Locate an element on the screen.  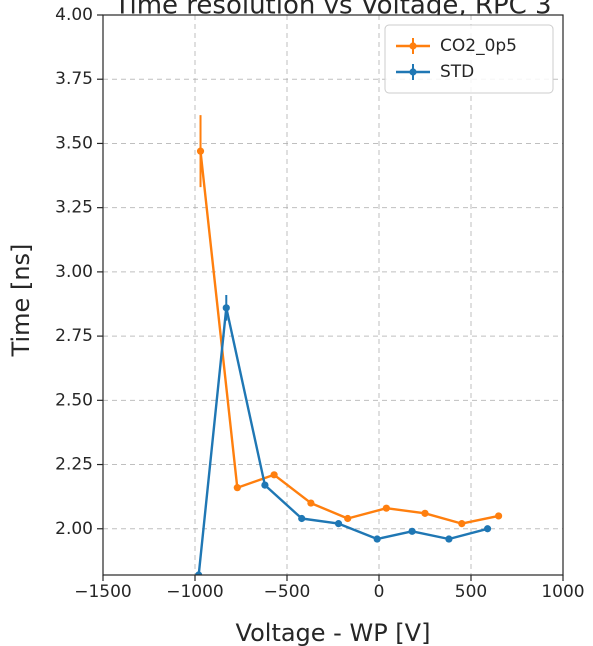
x-tick-label: −1000 is located at coordinates (195, 592).